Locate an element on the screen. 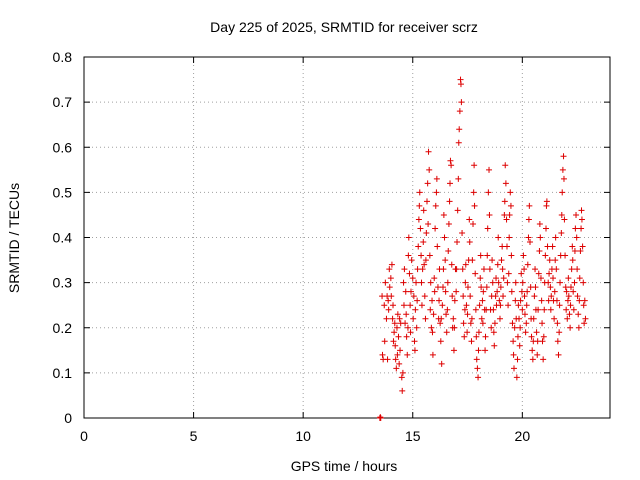 Image resolution: width=640 pixels, height=480 pixels. y-tick-label: 0 is located at coordinates (68, 418).